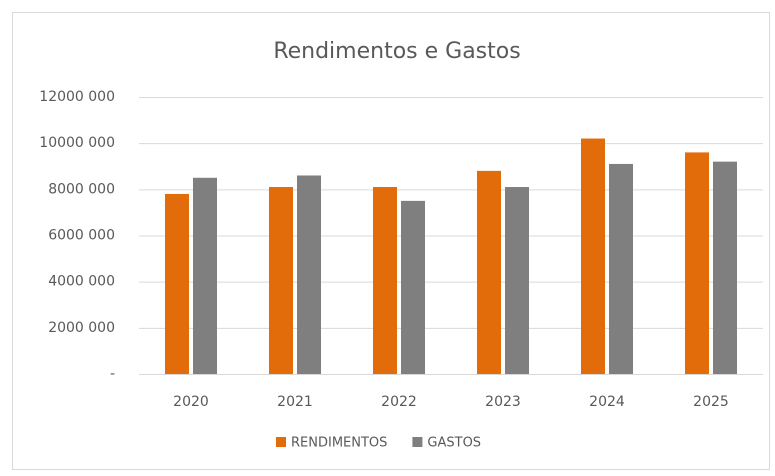  I want to click on y-tick-label: 12000 000, so click(77, 97).